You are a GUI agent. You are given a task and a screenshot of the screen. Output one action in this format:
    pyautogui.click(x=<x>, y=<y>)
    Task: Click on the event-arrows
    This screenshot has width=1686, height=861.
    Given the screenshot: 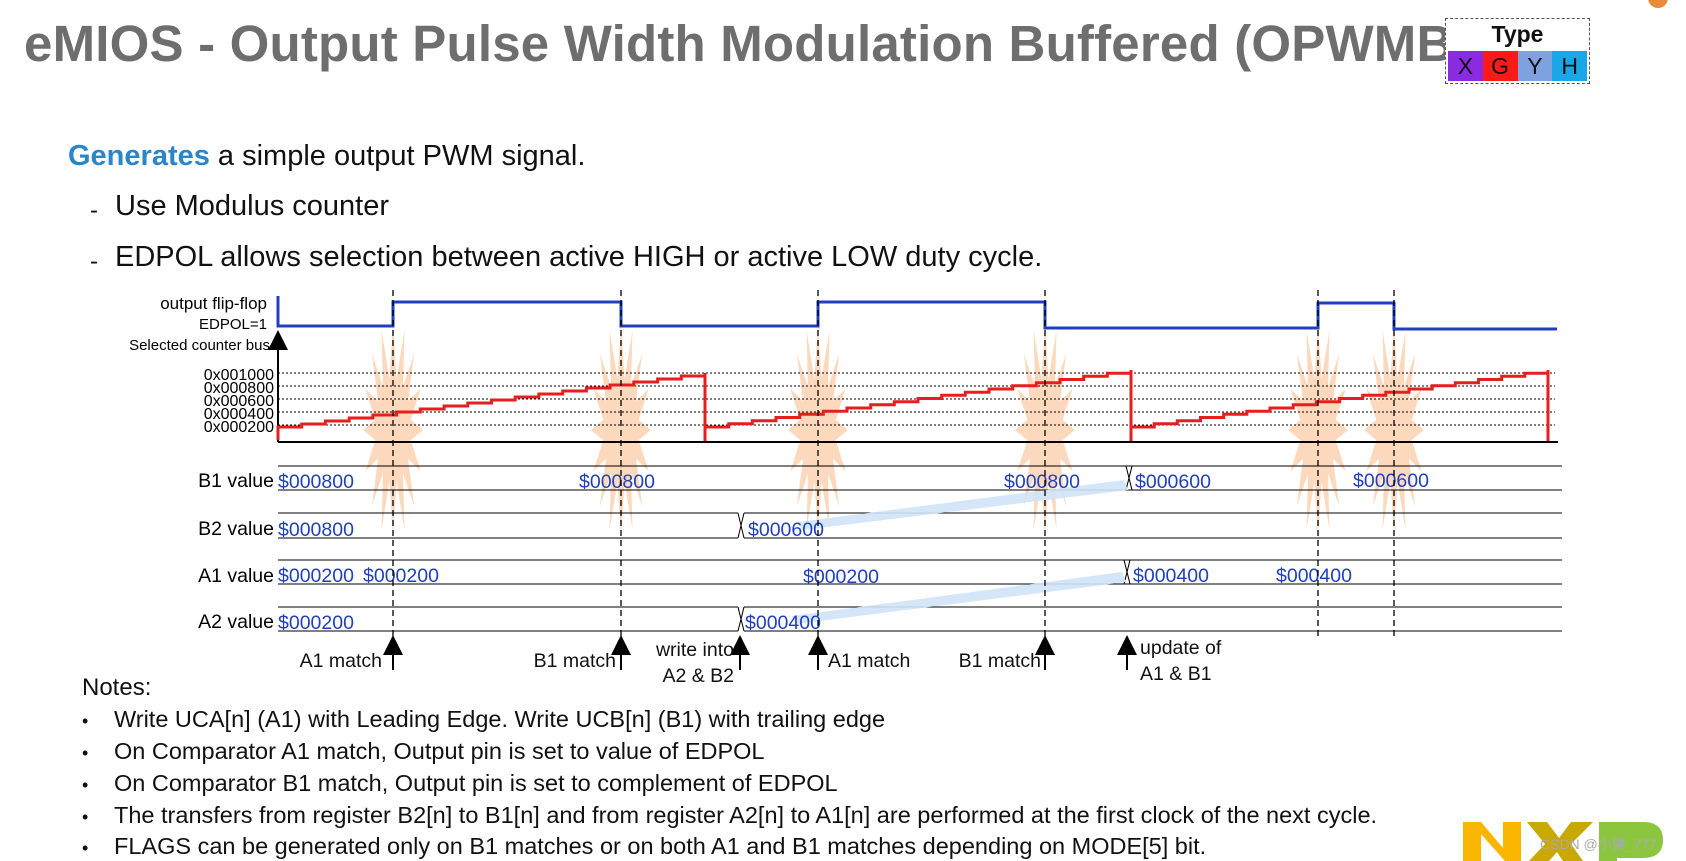 What is the action you would take?
    pyautogui.click(x=760, y=652)
    